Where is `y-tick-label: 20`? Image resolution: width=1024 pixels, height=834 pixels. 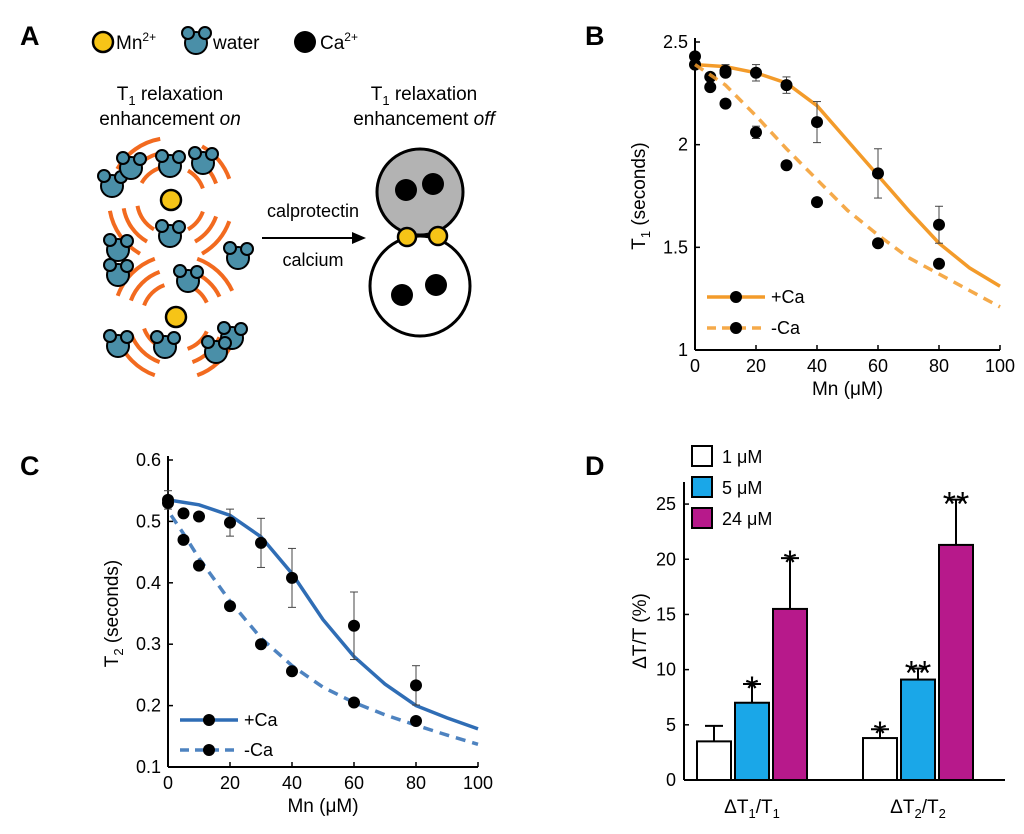
y-tick-label: 20 is located at coordinates (666, 559).